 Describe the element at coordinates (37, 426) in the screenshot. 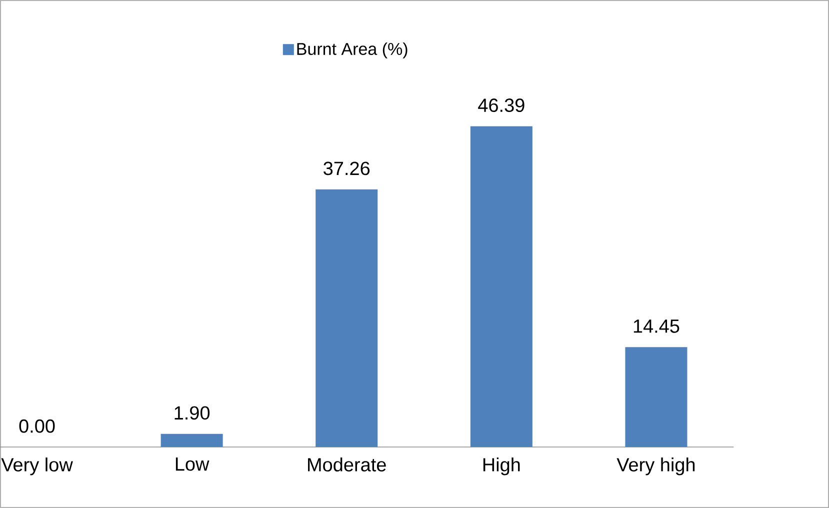

I see `data-label: 0.00` at that location.